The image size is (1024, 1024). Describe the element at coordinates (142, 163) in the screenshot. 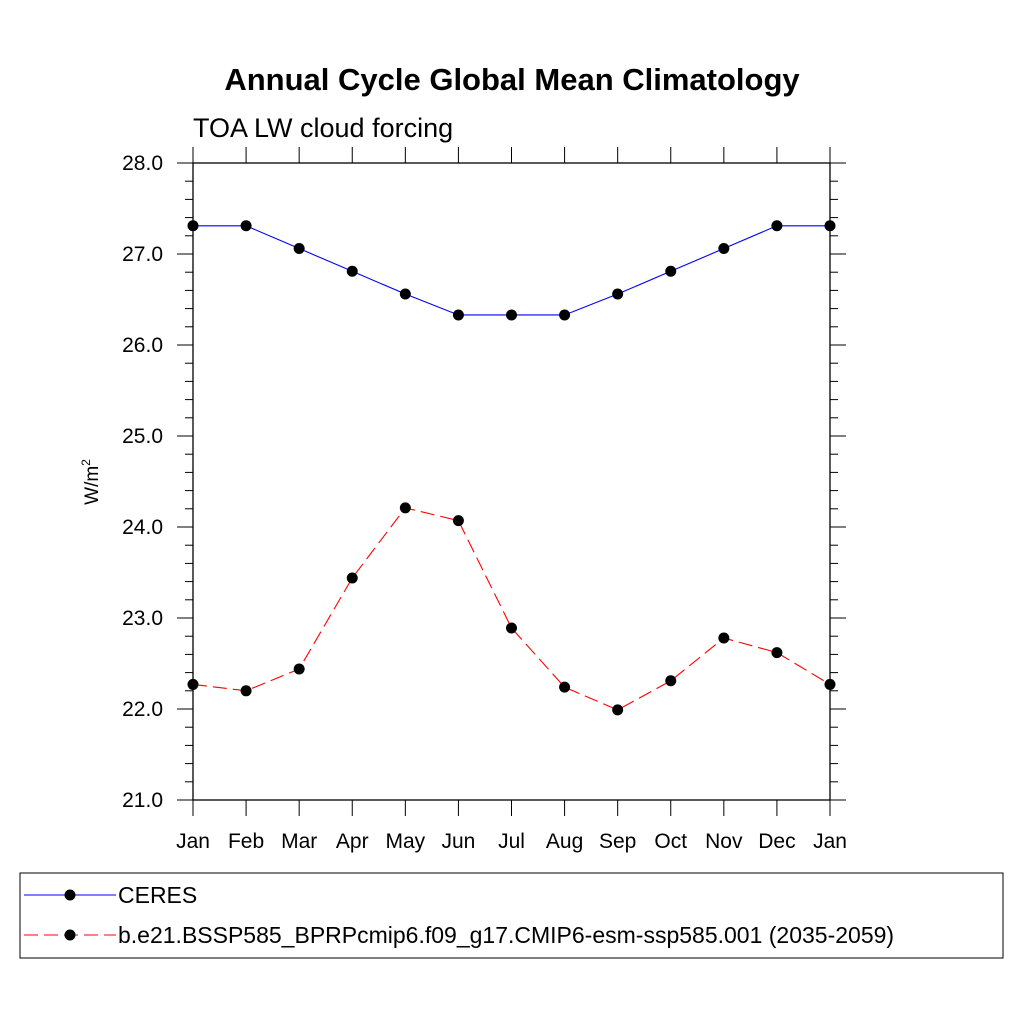

I see `y-tick-label: 28.0` at that location.